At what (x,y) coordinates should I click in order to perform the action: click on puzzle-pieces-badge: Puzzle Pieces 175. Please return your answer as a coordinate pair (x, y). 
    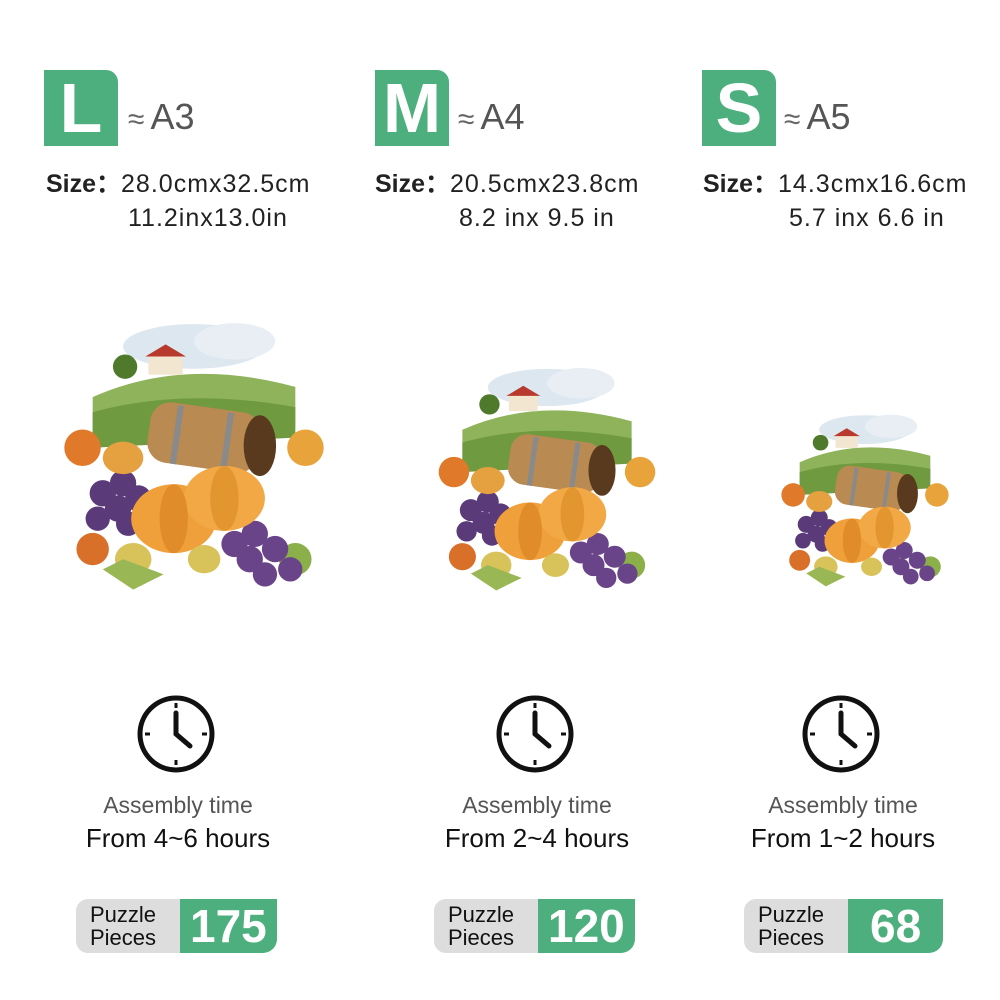
    Looking at the image, I should click on (176, 926).